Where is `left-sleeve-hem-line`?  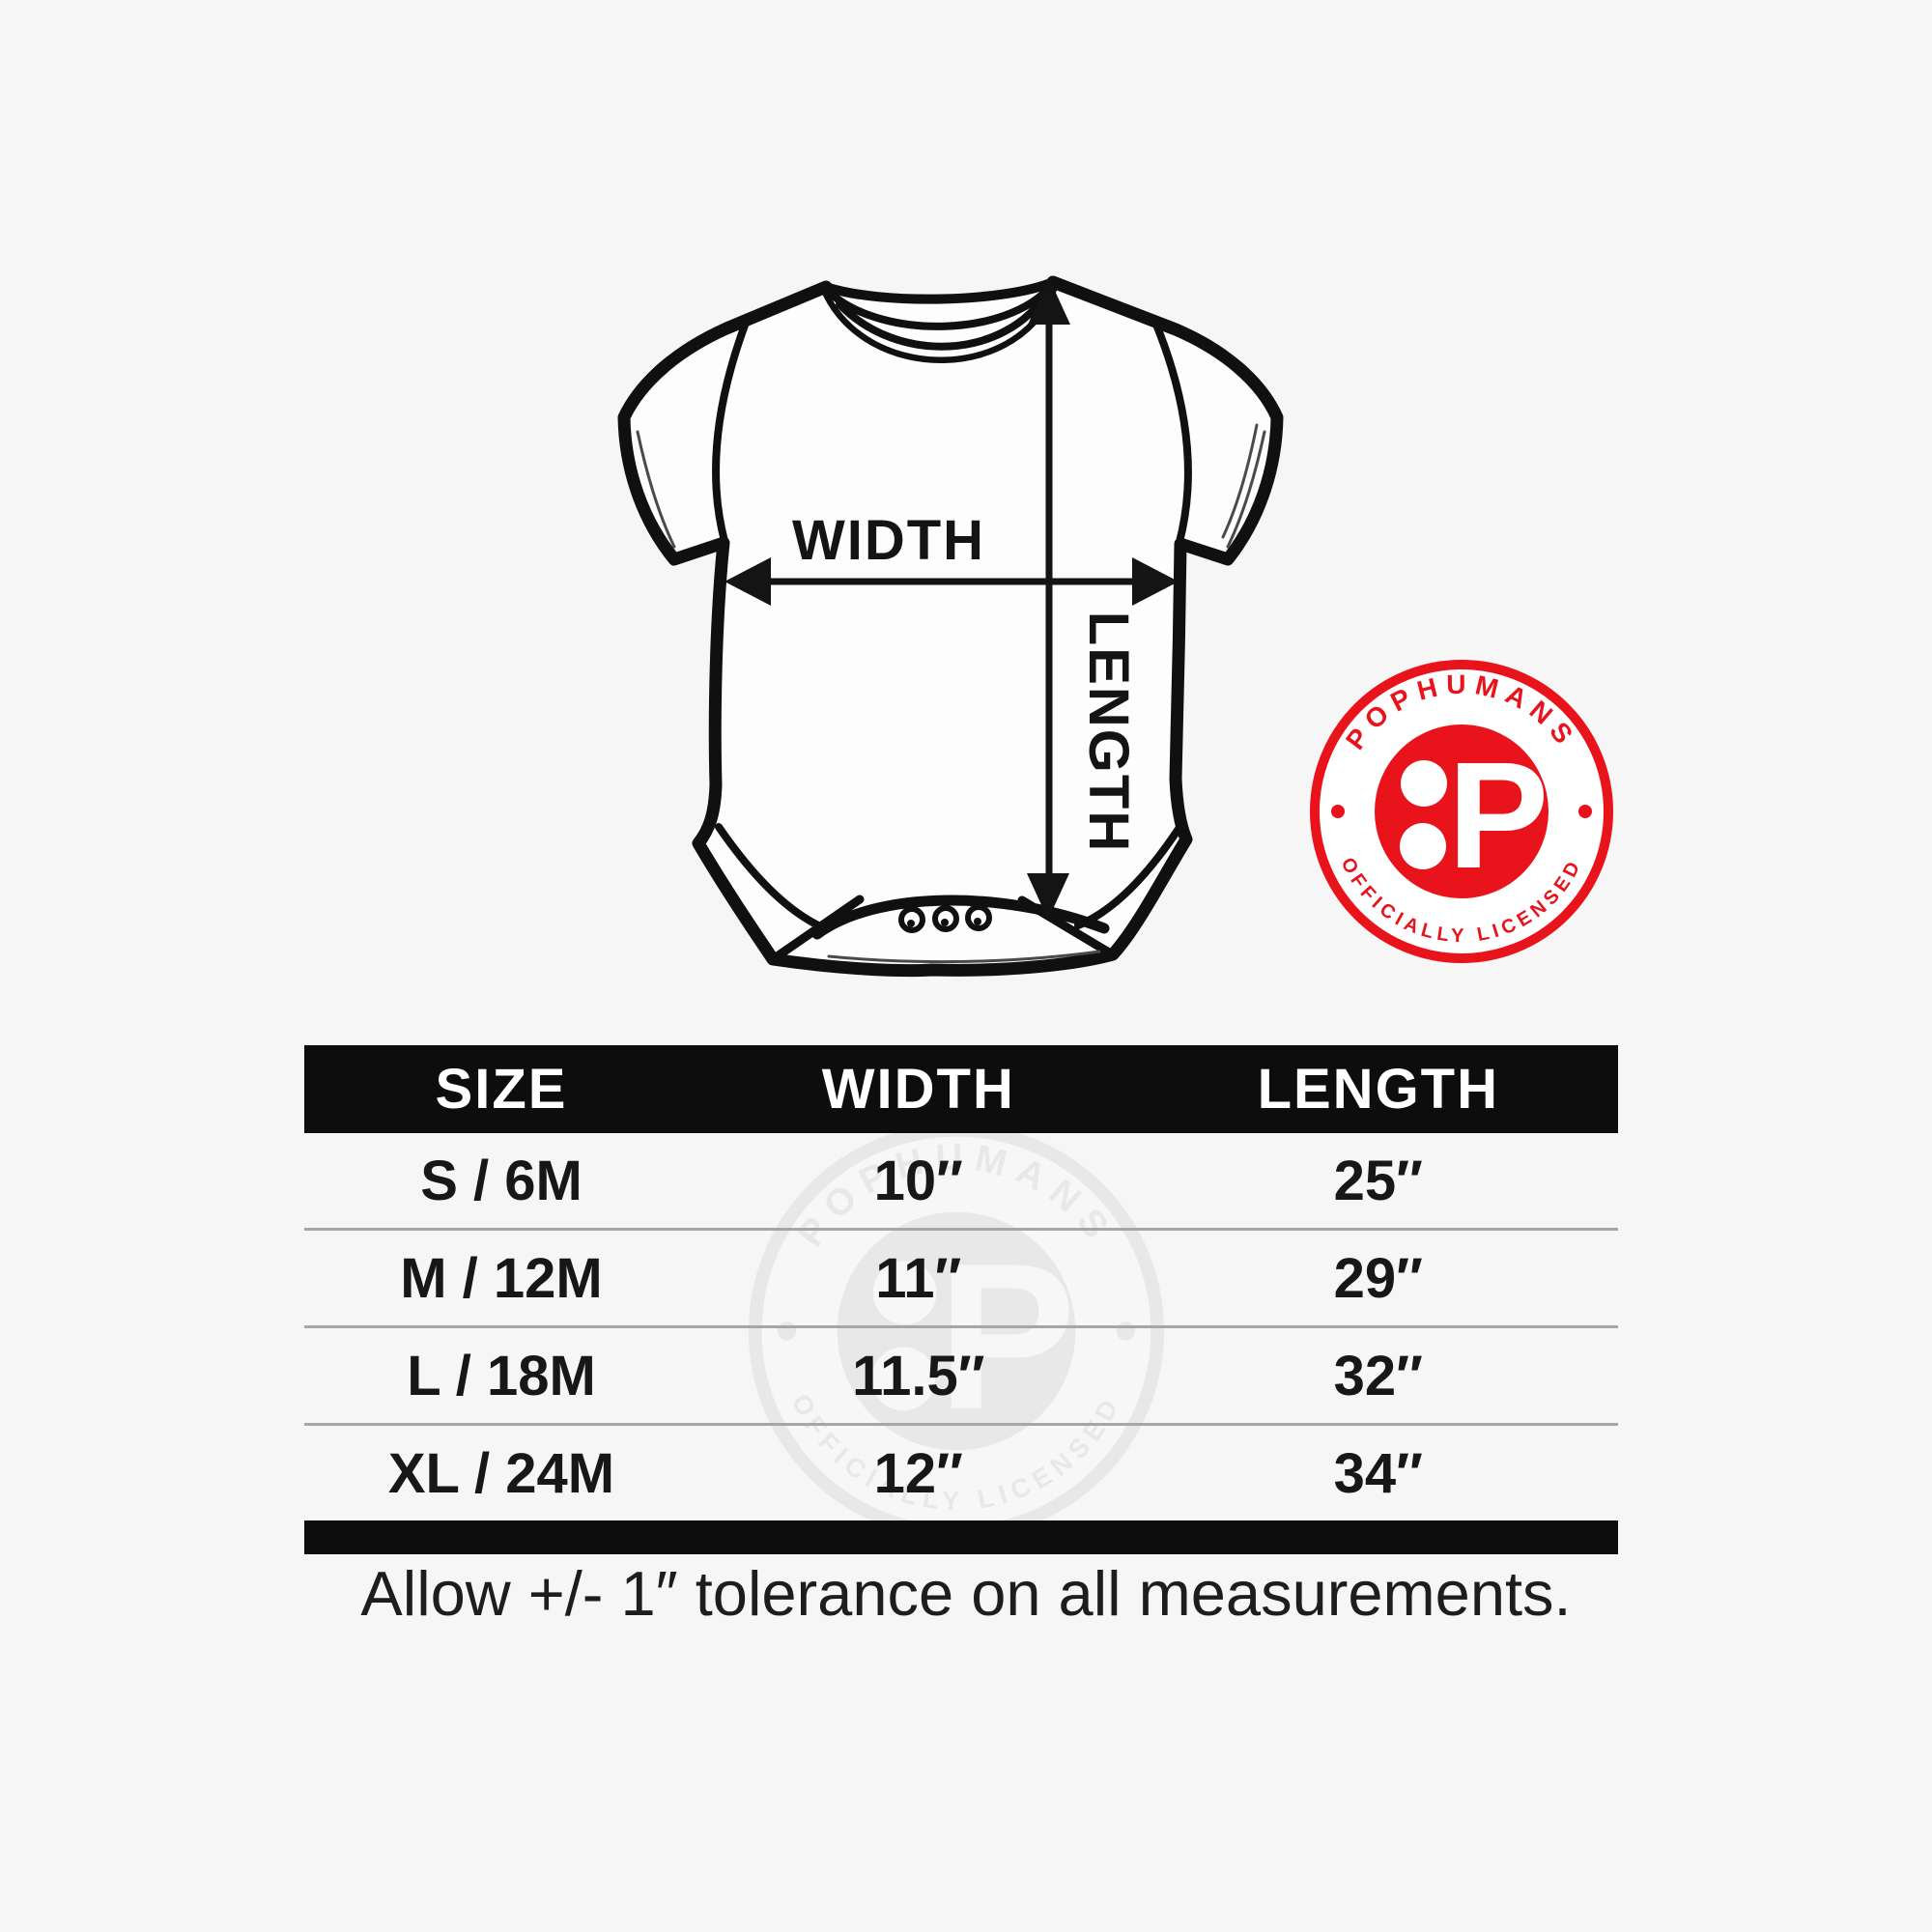
left-sleeve-hem-line is located at coordinates (656, 489).